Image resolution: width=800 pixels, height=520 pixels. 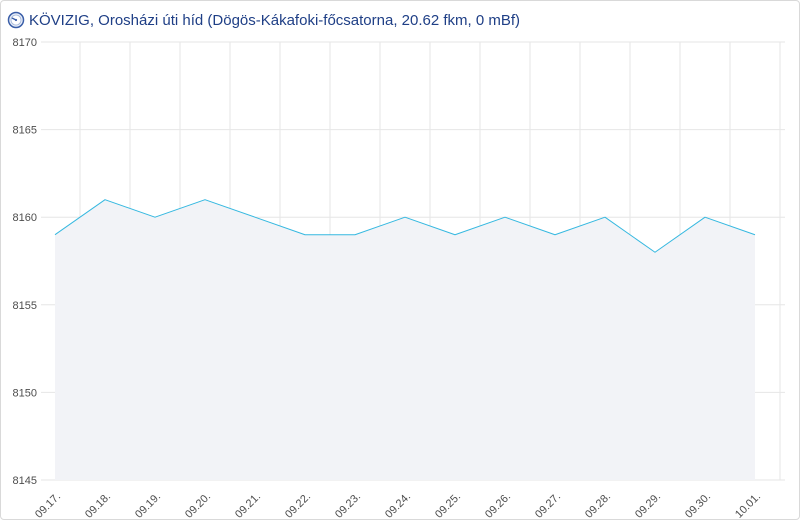 I want to click on y-tick-label: 8170, so click(x=25, y=43).